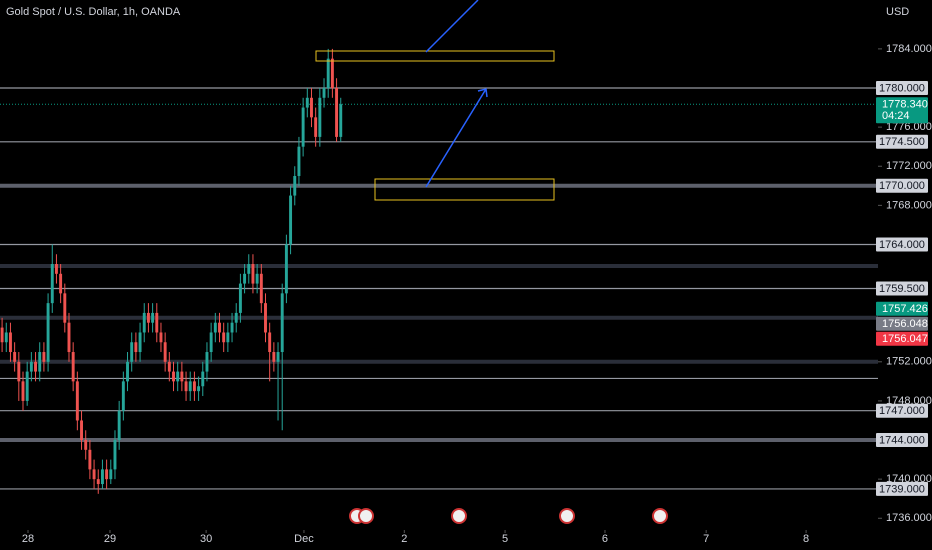 The height and width of the screenshot is (550, 932). I want to click on line-price-label: 1759.500, so click(902, 289).